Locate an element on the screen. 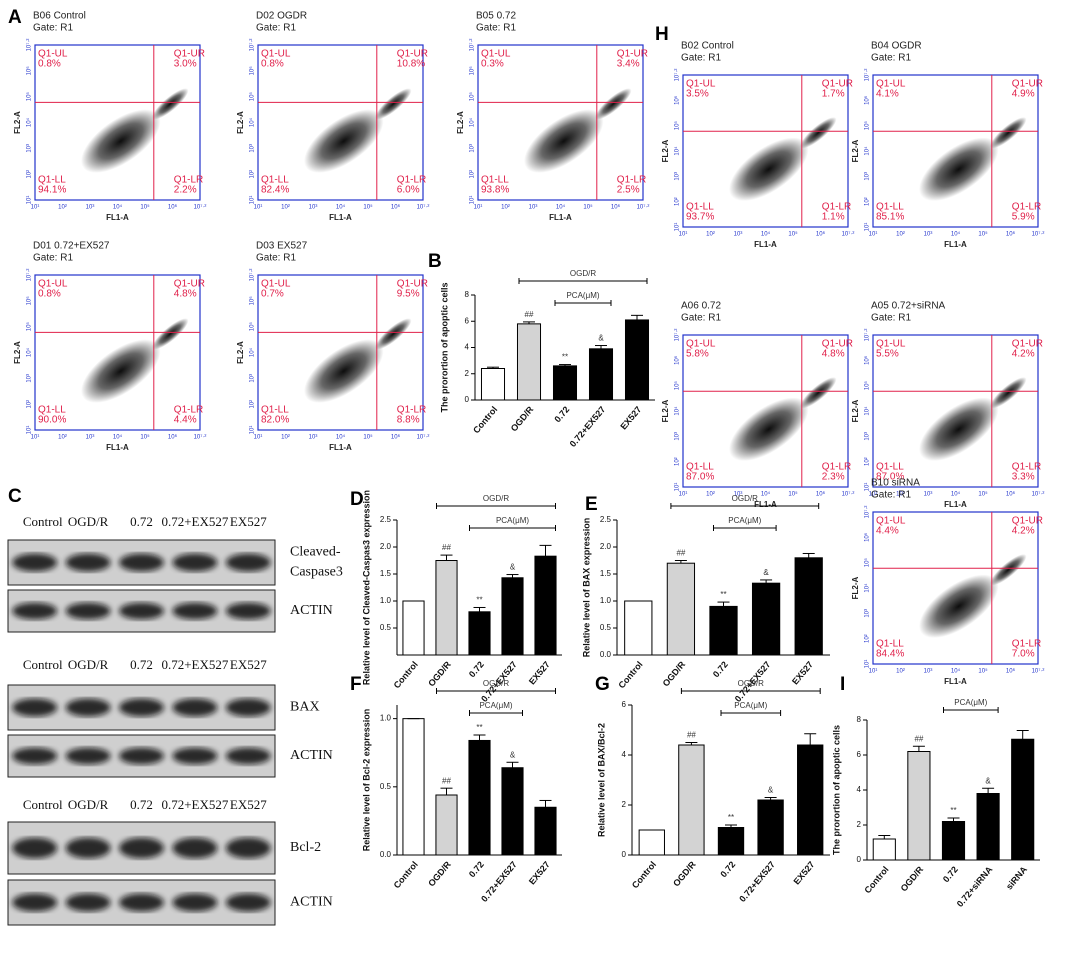  quadrant-value: 93.7% is located at coordinates (700, 217).